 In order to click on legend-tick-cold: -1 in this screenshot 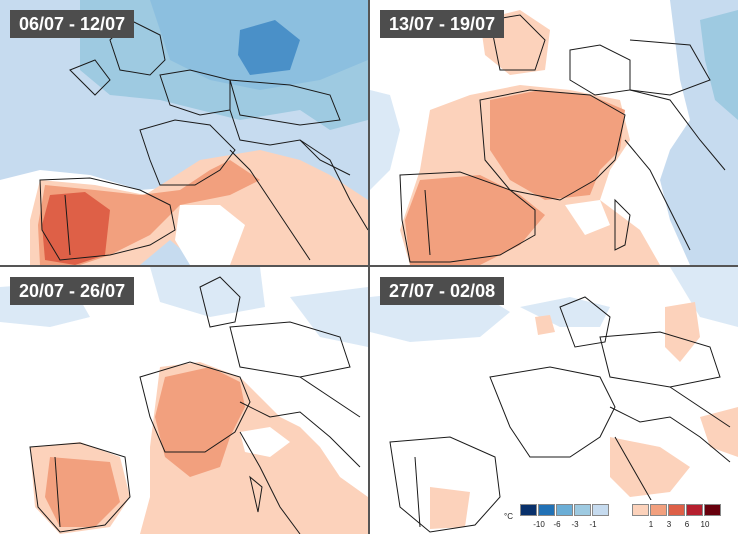, I will do `click(593, 524)`.